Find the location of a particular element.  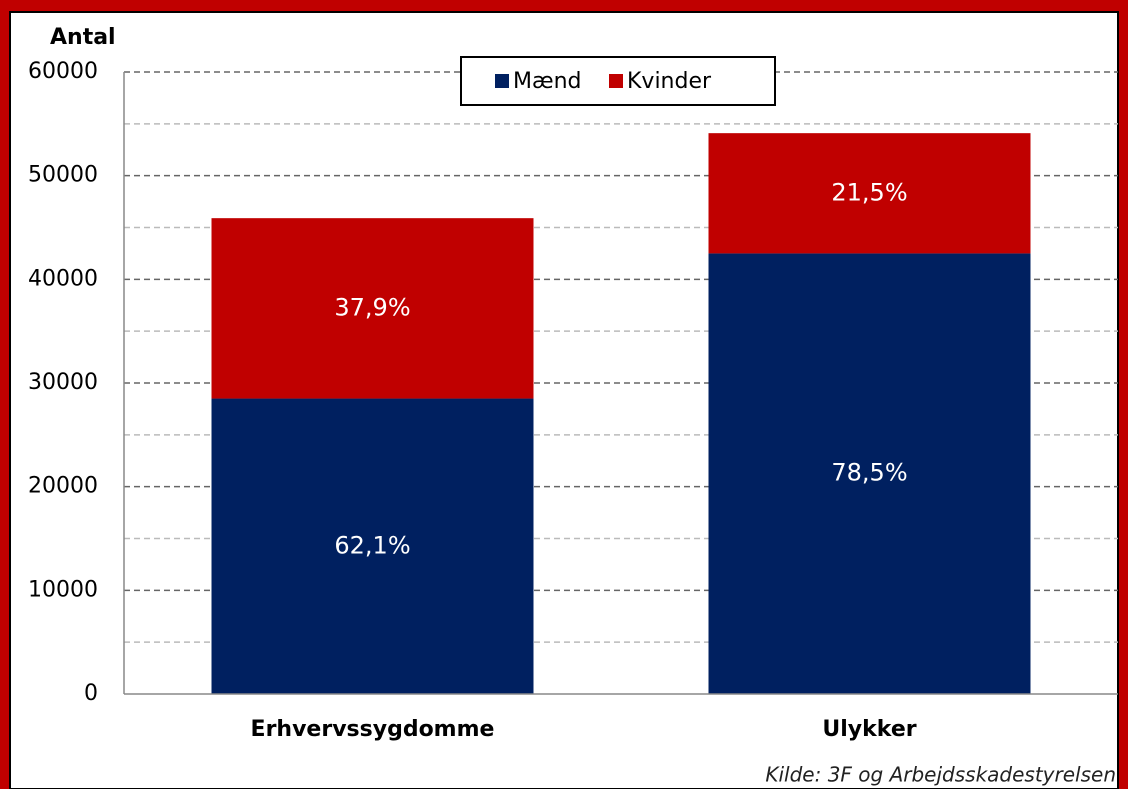

y-tick-label: 60000 is located at coordinates (63, 71).